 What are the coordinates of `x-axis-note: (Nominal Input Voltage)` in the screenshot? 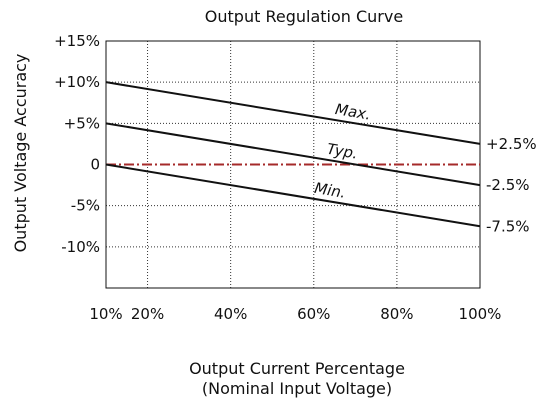 It's located at (297, 388).